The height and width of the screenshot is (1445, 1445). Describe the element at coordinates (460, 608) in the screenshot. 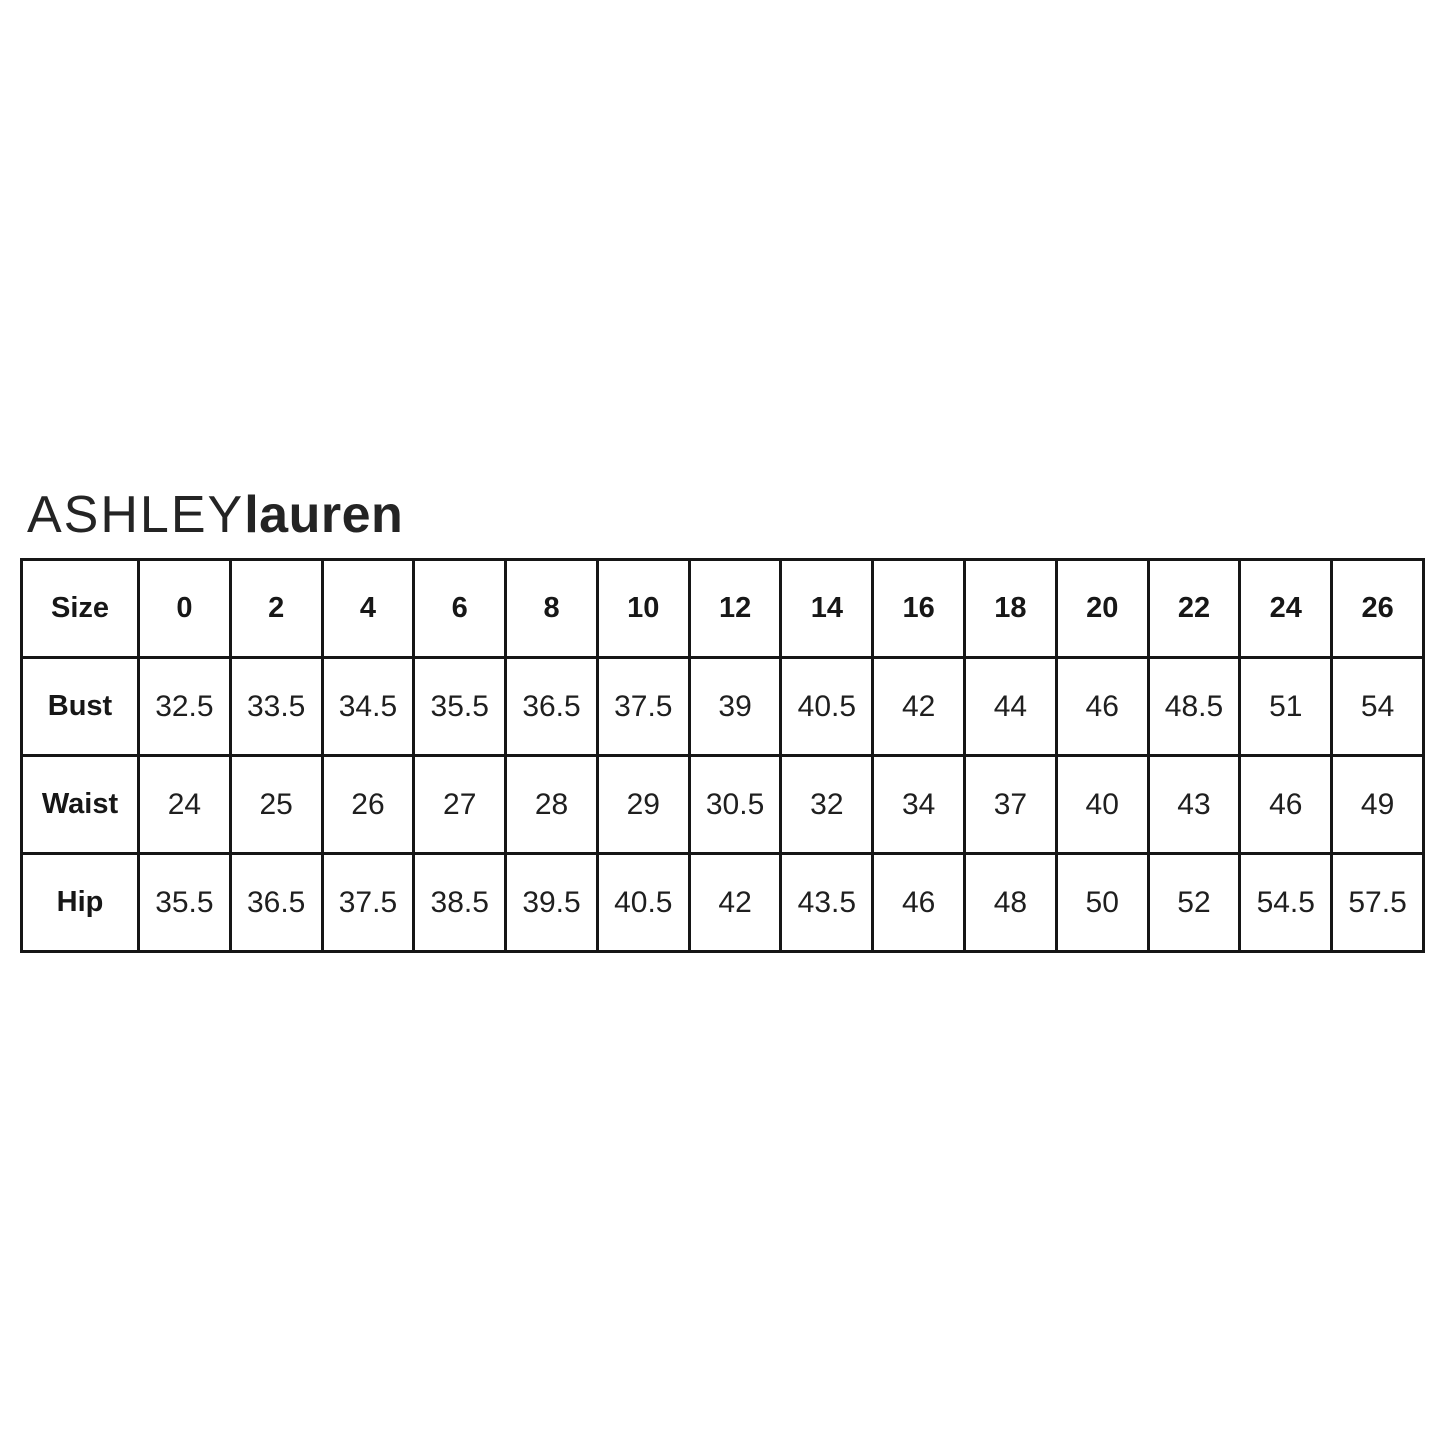

I see `size-header-cell: 6` at that location.